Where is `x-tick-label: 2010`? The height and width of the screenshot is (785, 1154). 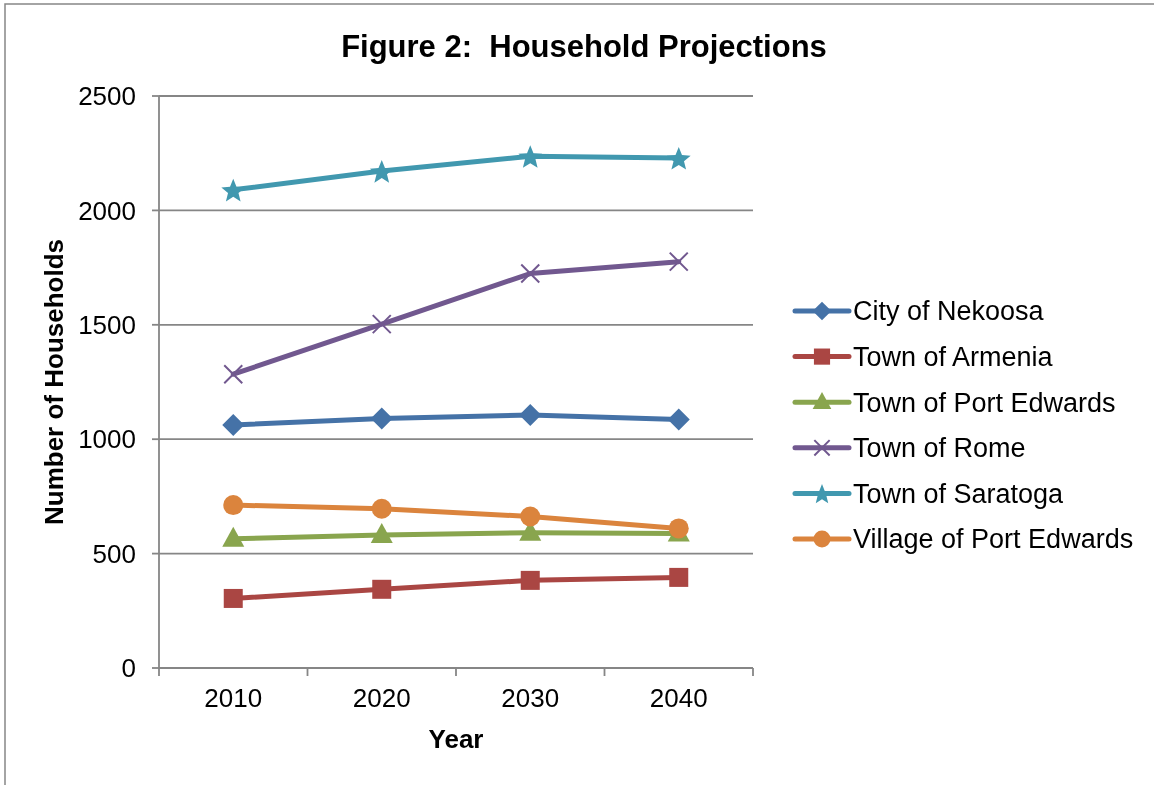
x-tick-label: 2010 is located at coordinates (233, 698).